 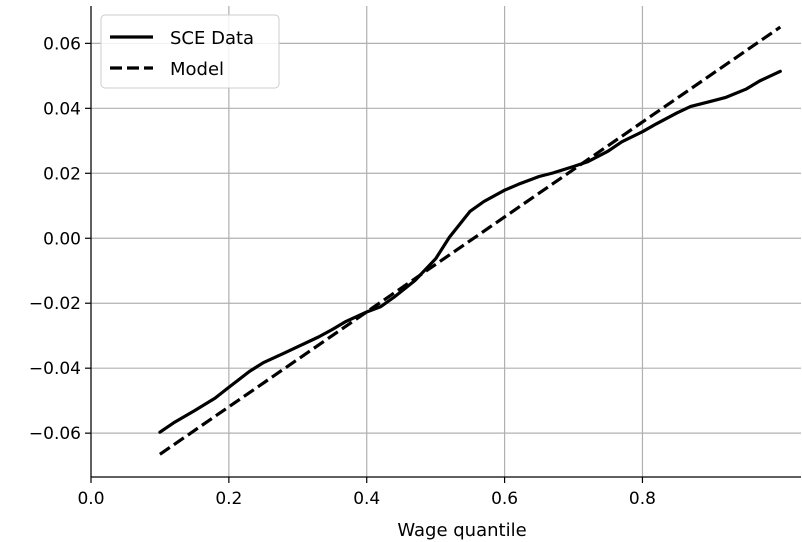 What do you see at coordinates (366, 499) in the screenshot?
I see `x-tick-label: 0.4` at bounding box center [366, 499].